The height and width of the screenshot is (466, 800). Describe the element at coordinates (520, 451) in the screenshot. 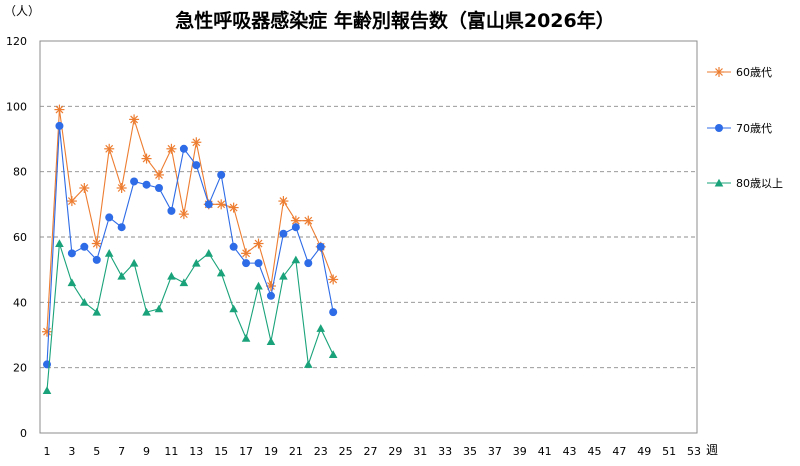

I see `x-tick-label: 39` at that location.